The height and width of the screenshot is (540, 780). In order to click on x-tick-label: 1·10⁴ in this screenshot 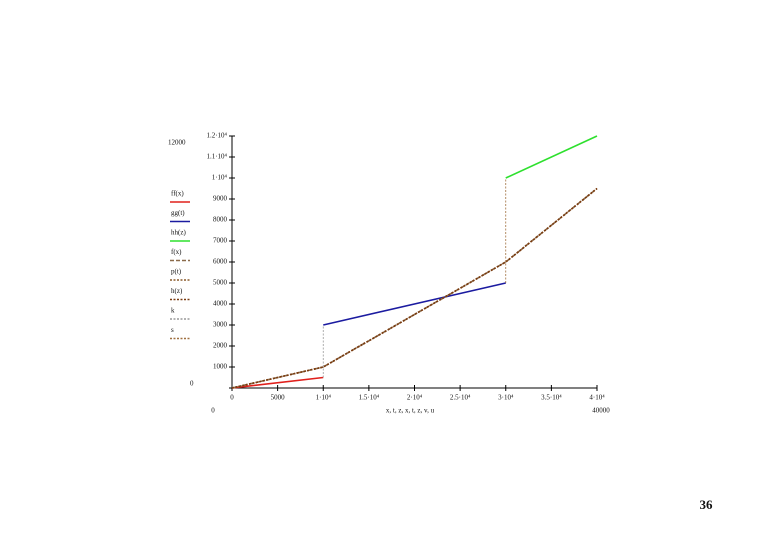, I will do `click(324, 398)`.